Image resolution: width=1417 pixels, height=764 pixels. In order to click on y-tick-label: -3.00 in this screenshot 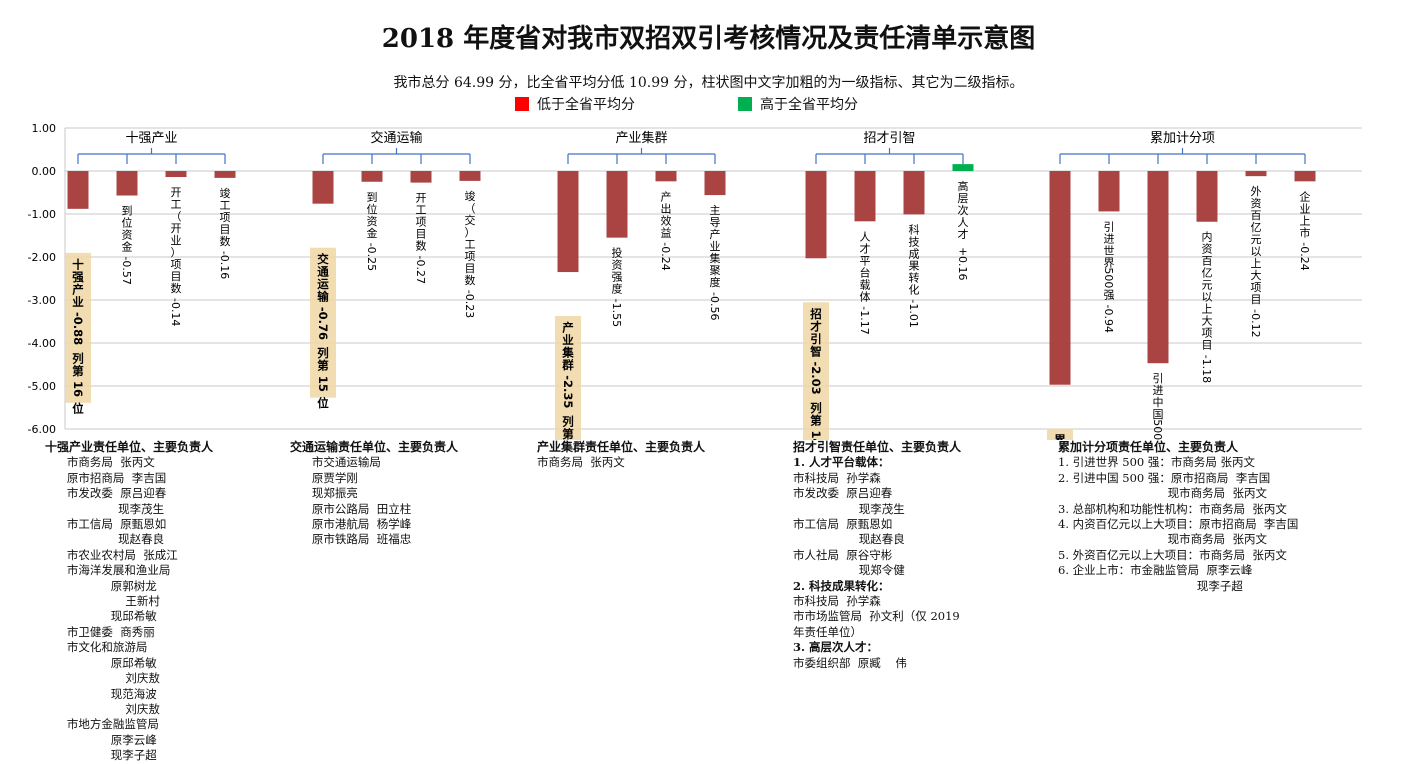, I will do `click(42, 300)`.